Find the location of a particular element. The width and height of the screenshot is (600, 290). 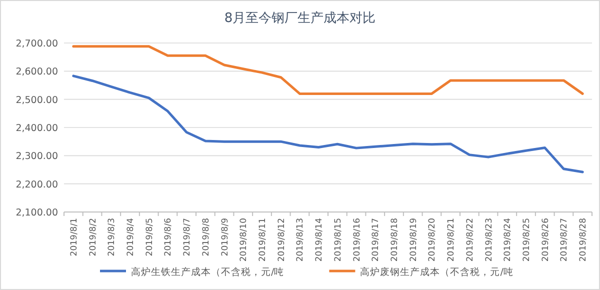

y-tick-label: 2,700.00 is located at coordinates (37, 44).